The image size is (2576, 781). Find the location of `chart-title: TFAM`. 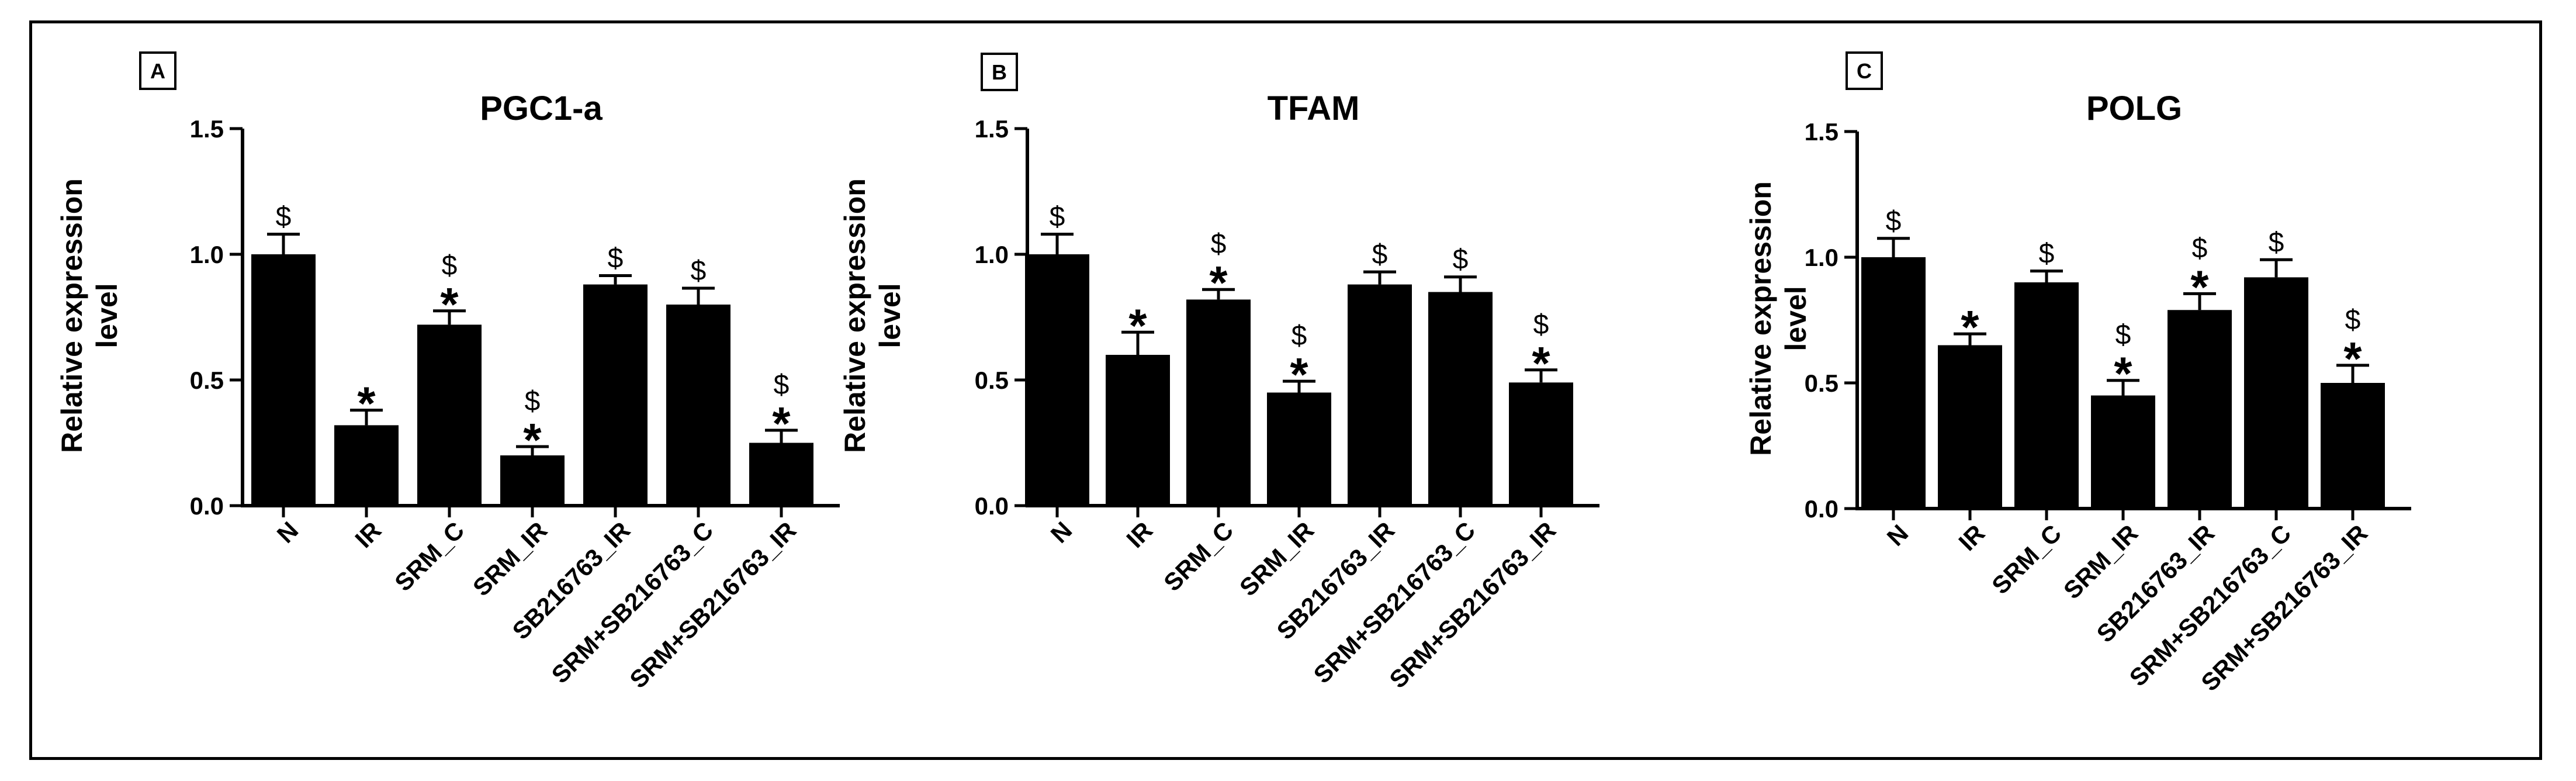

chart-title: TFAM is located at coordinates (1314, 108).